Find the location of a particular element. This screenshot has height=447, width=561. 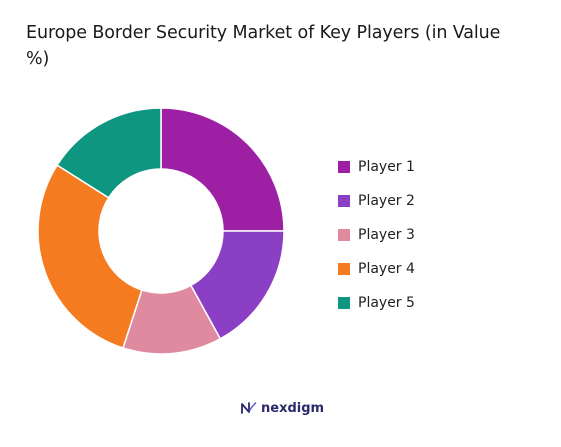

brand-watermark: nexdigm is located at coordinates (282, 408).